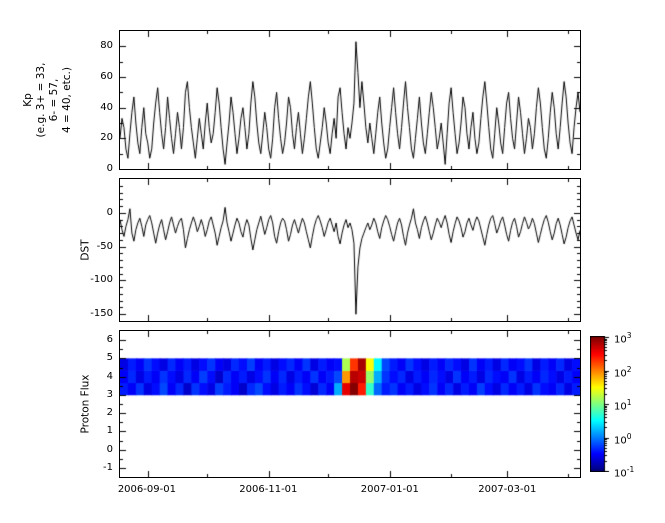  Describe the element at coordinates (106, 107) in the screenshot. I see `kp-ytick-label: 40` at that location.